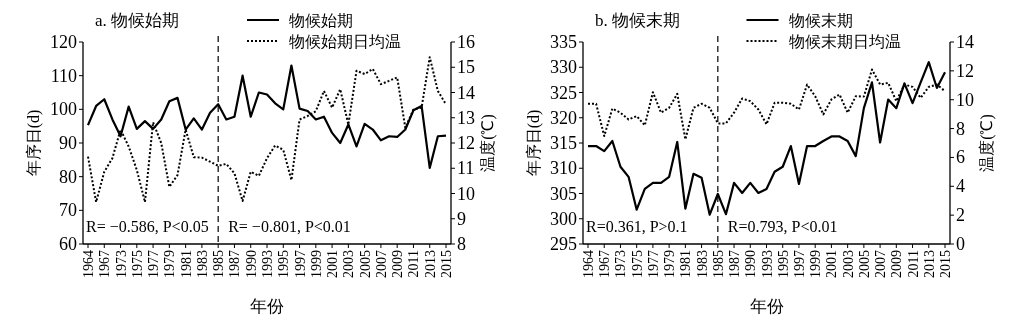  Describe the element at coordinates (820, 20) in the screenshot. I see `legend-label: 物候末期` at that location.